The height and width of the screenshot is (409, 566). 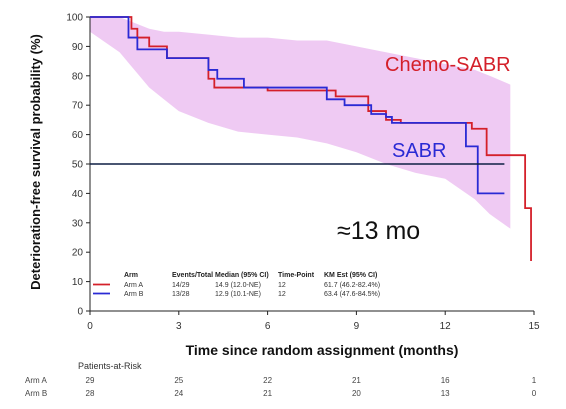 I want to click on risk-row-label: Arm A, so click(x=36, y=380).